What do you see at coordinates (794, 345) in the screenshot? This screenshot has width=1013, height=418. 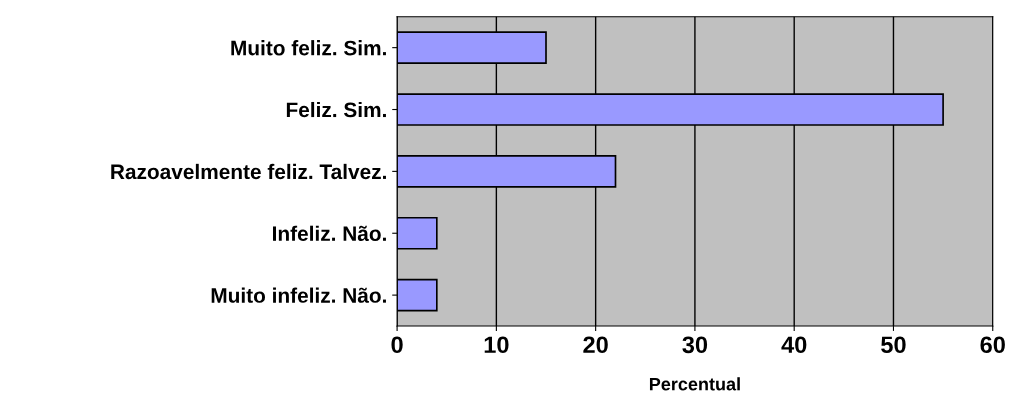 I see `x-tick-label: 40` at bounding box center [794, 345].